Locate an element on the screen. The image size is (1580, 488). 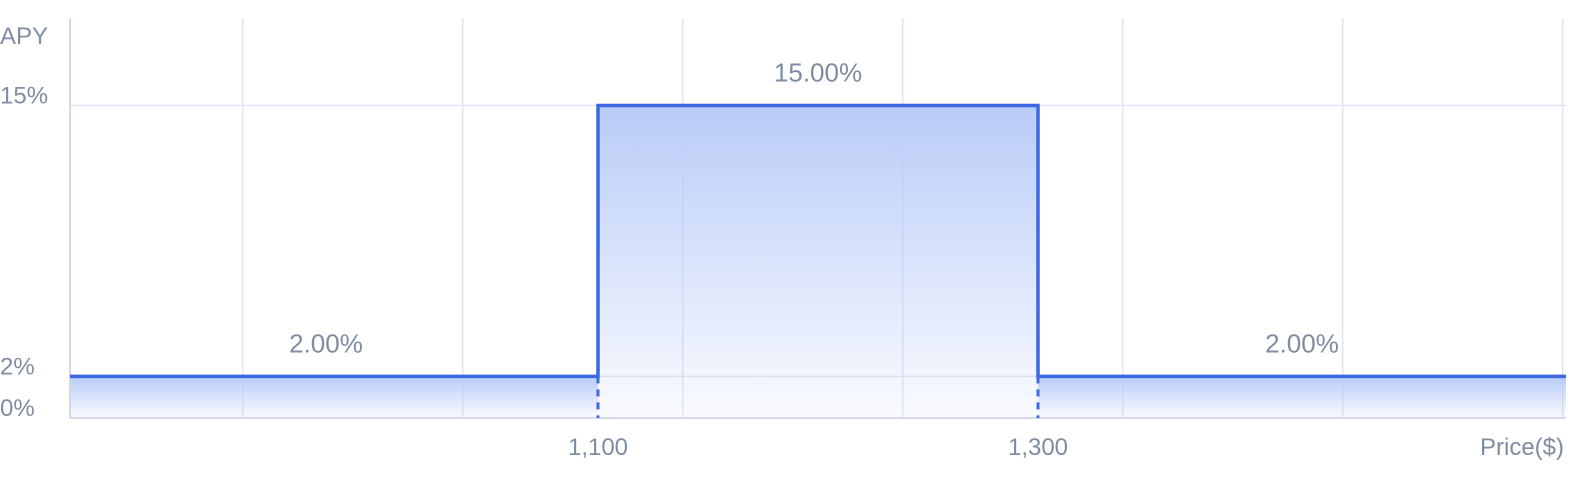
x-tick-label: 1,100 is located at coordinates (598, 447).